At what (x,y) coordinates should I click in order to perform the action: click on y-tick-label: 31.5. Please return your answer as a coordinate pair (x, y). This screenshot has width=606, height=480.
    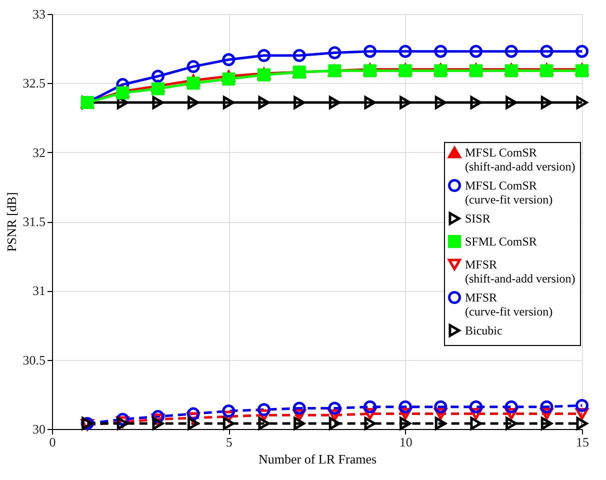
    Looking at the image, I should click on (34, 221).